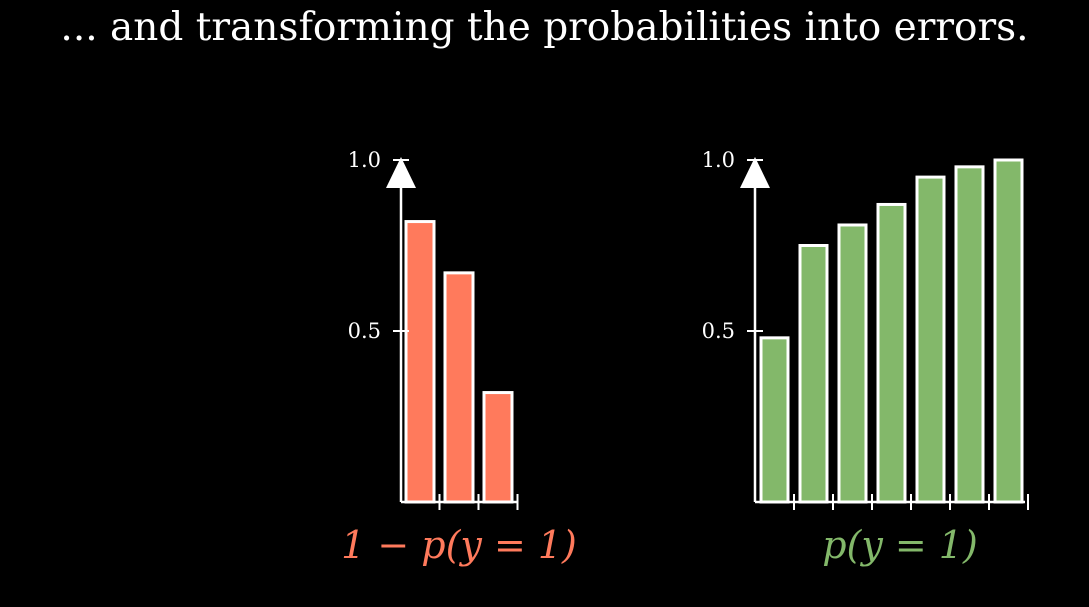  I want to click on prob-y-tick-label-0-5: 0.5, so click(718, 331).